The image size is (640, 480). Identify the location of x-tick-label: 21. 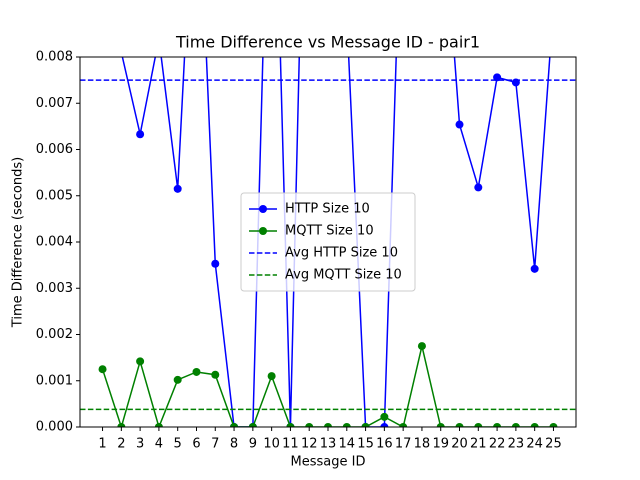
(478, 444).